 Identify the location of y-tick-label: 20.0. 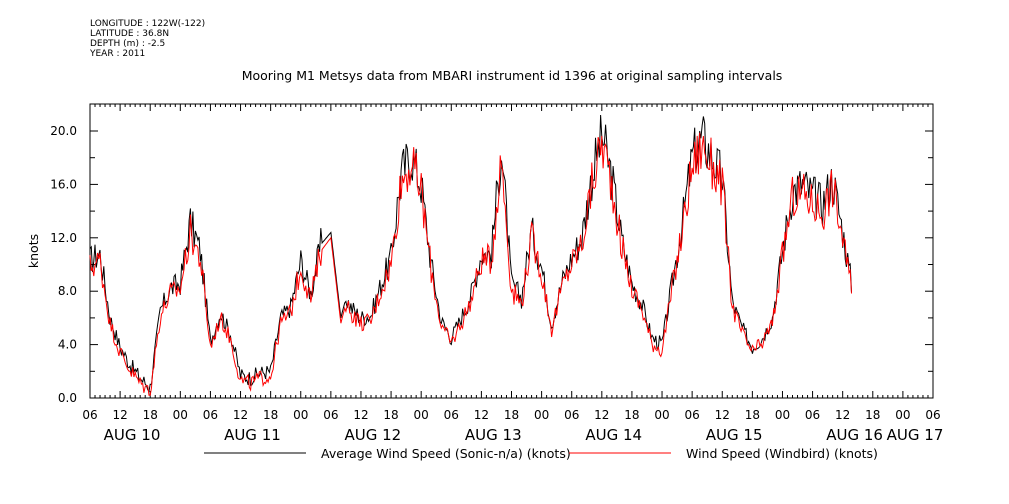
(63, 131).